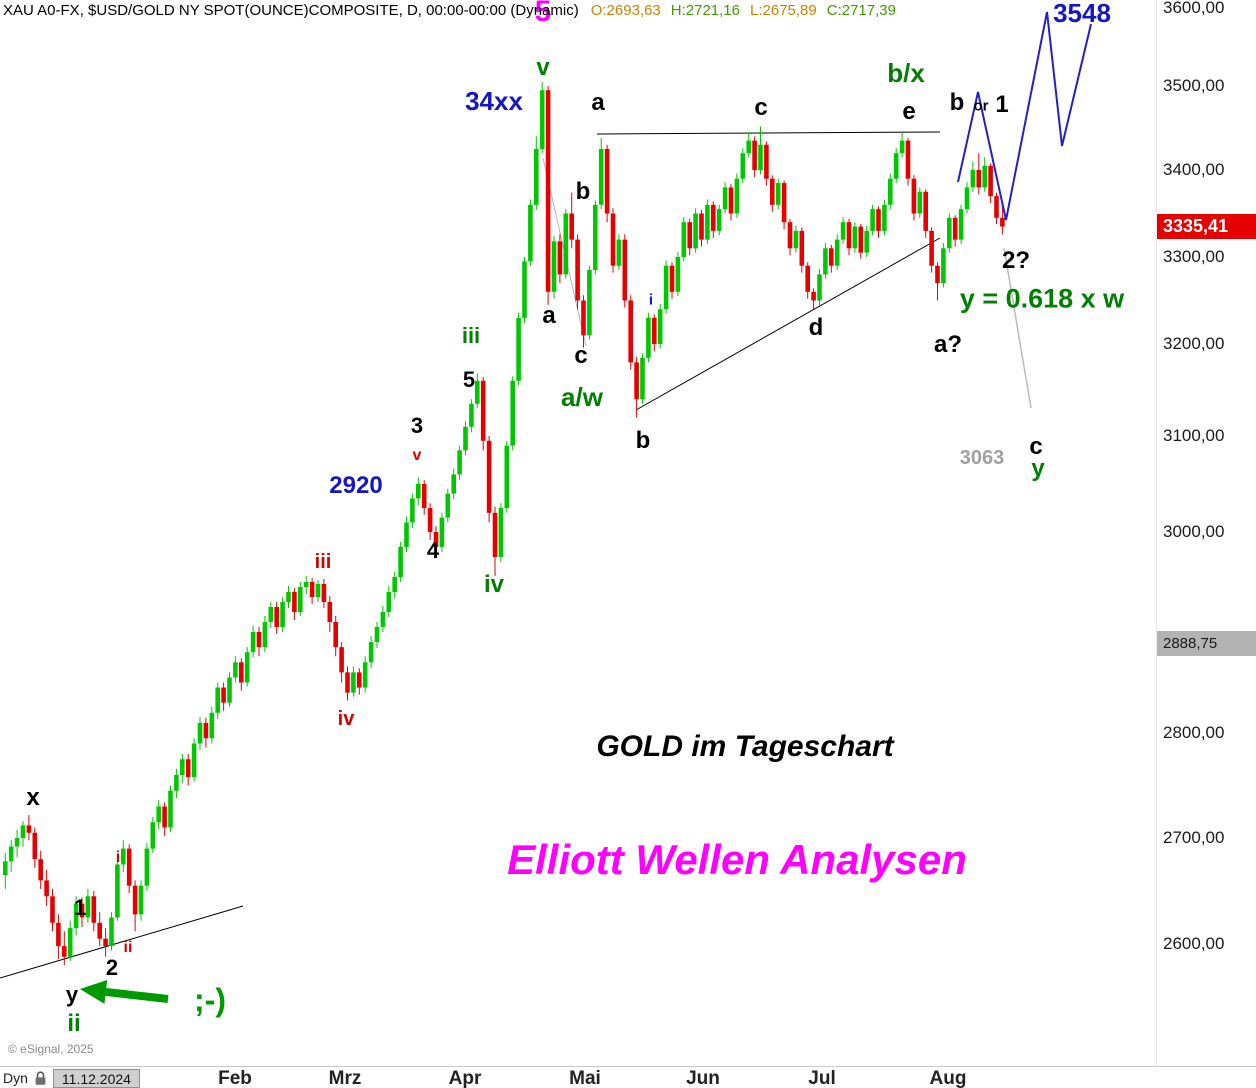  What do you see at coordinates (948, 1078) in the screenshot?
I see `month-label-aug: Aug` at bounding box center [948, 1078].